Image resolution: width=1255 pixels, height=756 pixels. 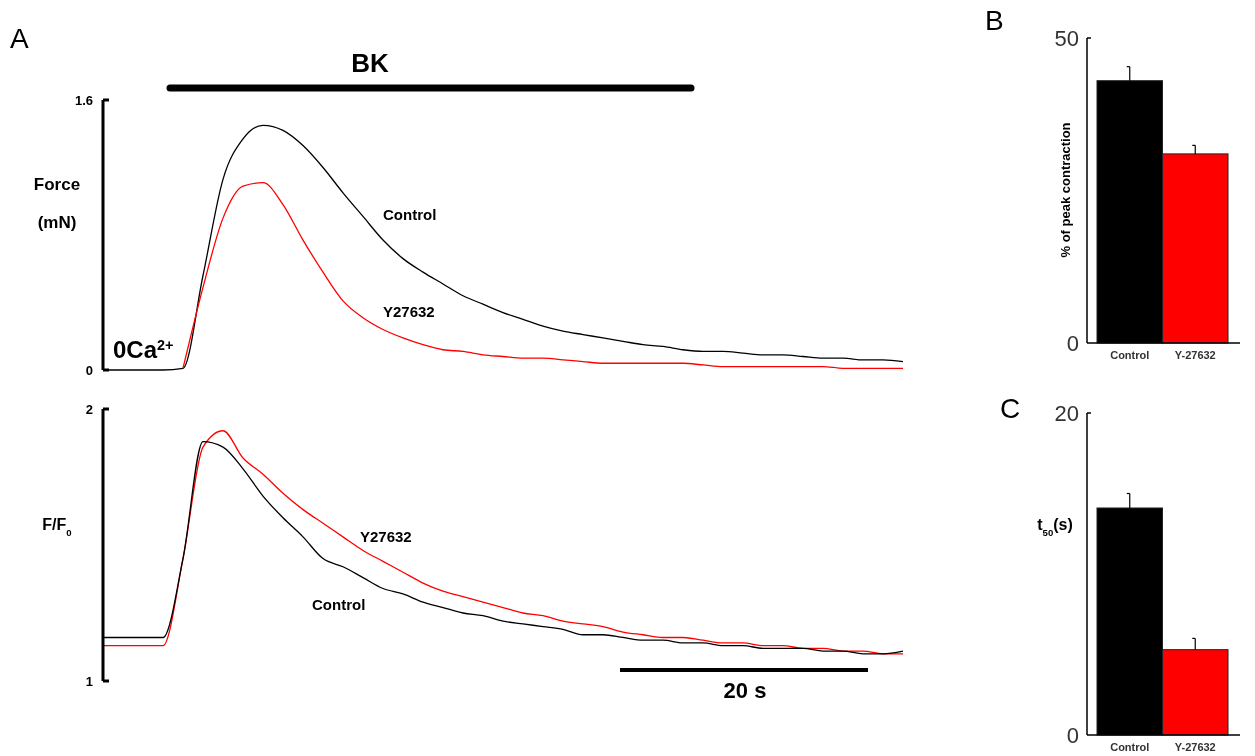 I want to click on y-tick-label: 1.6, so click(x=83, y=100).